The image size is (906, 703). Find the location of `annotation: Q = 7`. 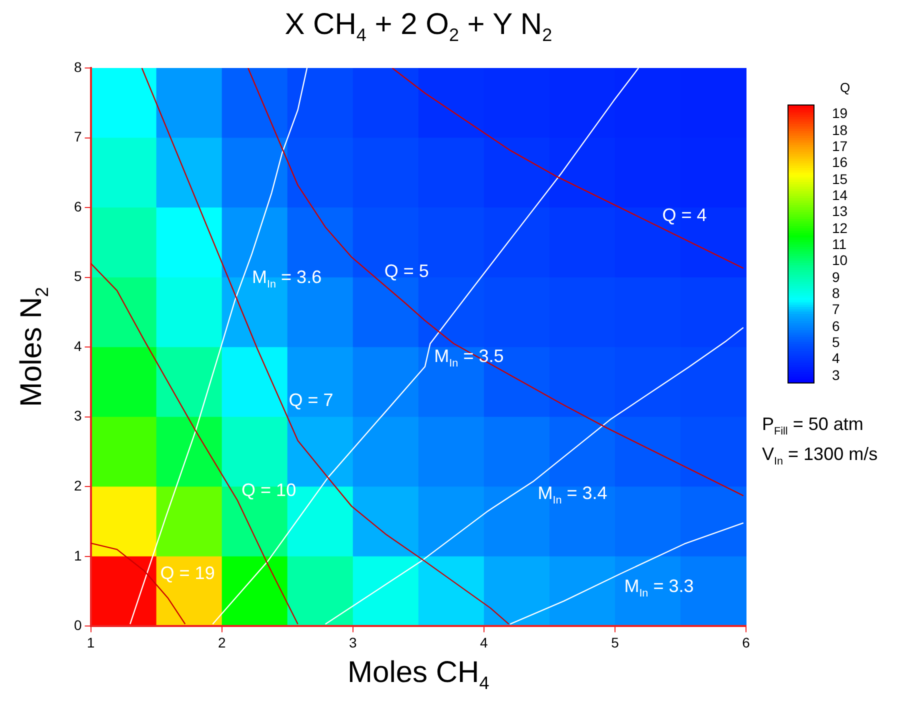

annotation: Q = 7 is located at coordinates (311, 401).